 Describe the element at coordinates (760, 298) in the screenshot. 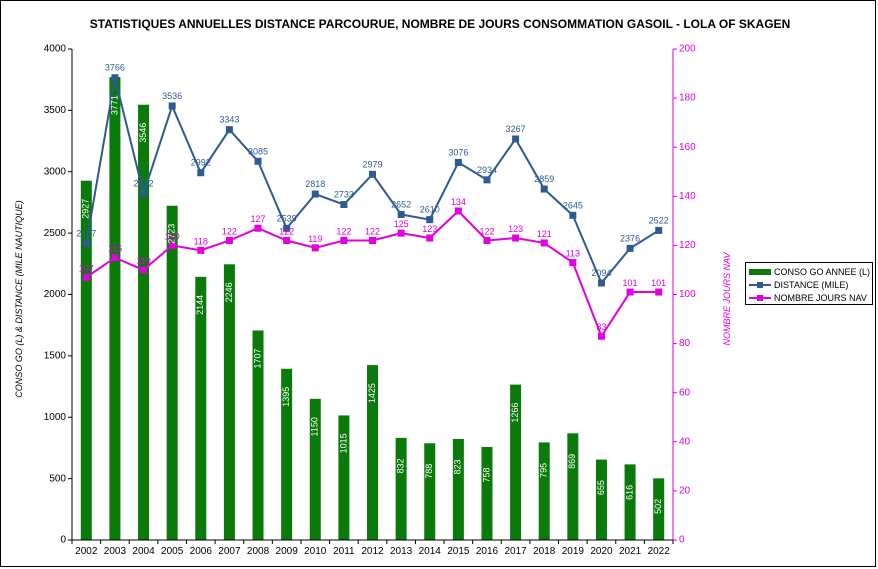

I see `legend-swatch-days` at that location.